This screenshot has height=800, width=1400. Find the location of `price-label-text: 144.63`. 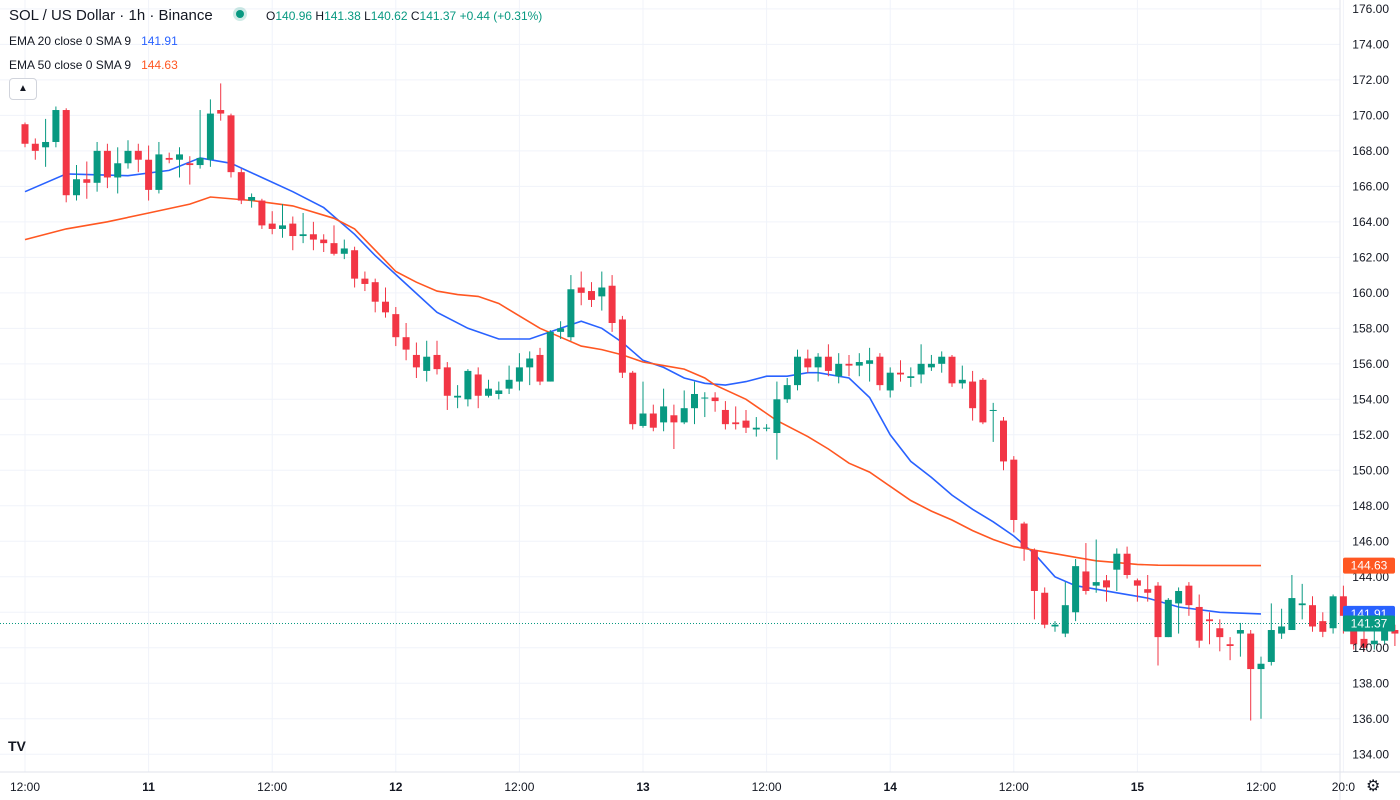

price-label-text: 144.63 is located at coordinates (1369, 566).